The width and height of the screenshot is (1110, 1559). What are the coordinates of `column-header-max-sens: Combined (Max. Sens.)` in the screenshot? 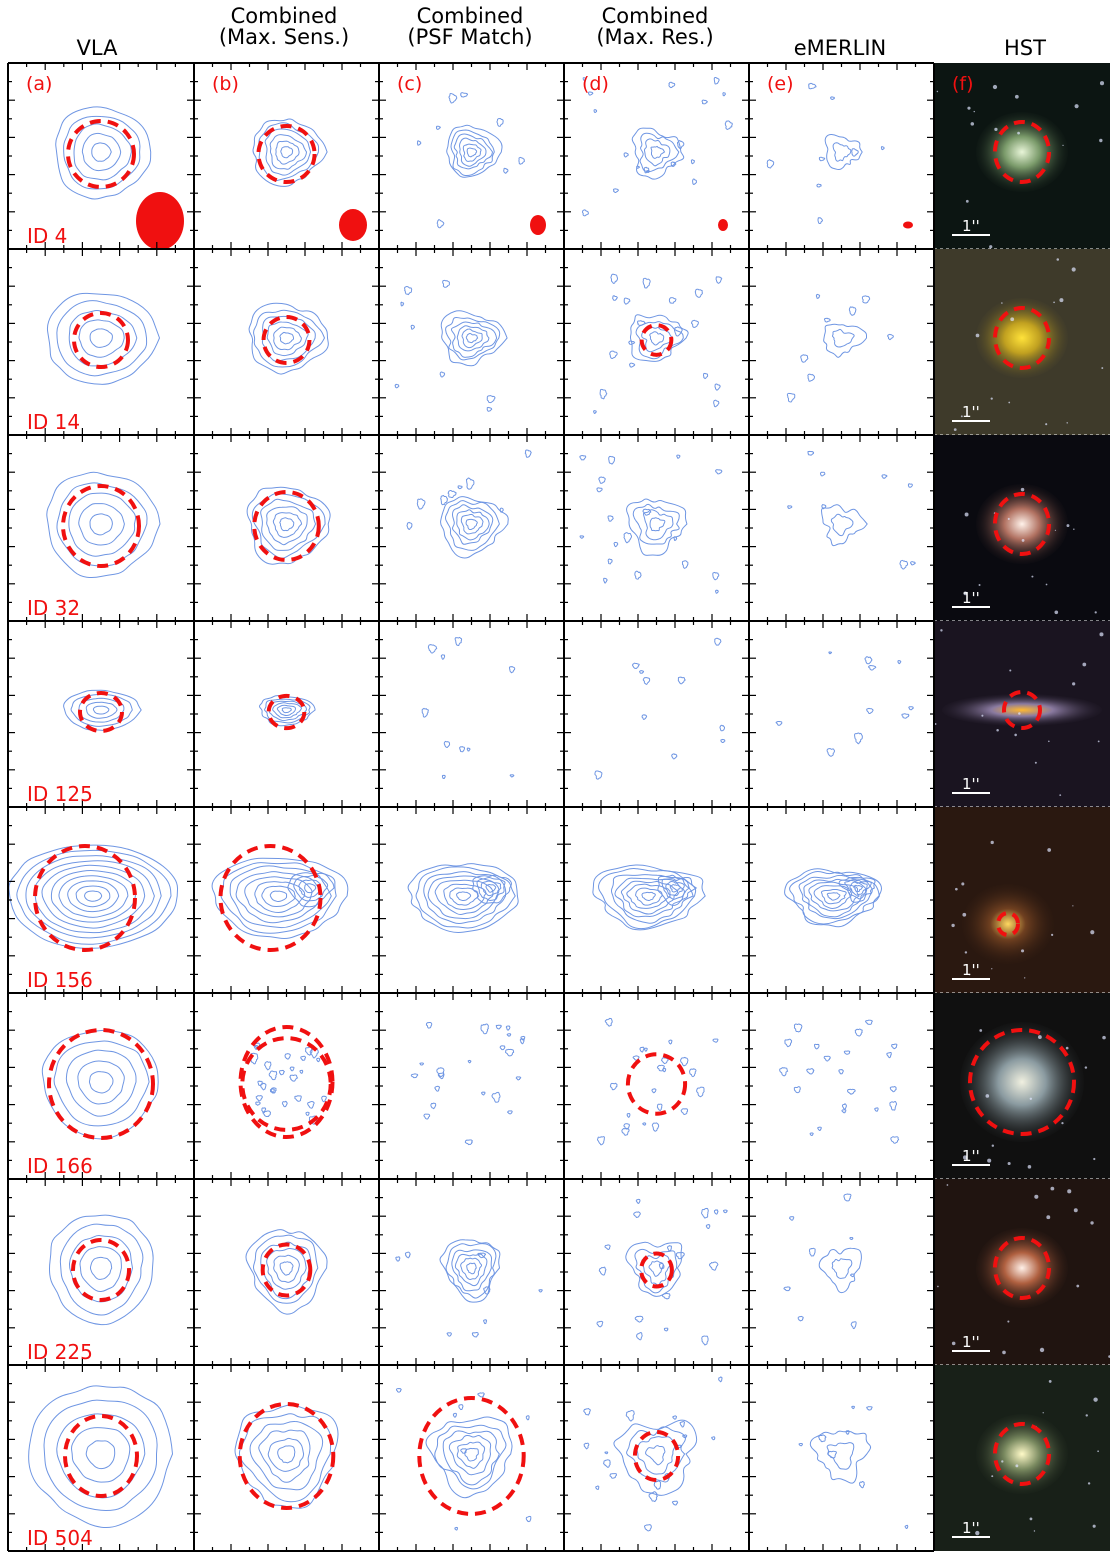 It's located at (284, 26).